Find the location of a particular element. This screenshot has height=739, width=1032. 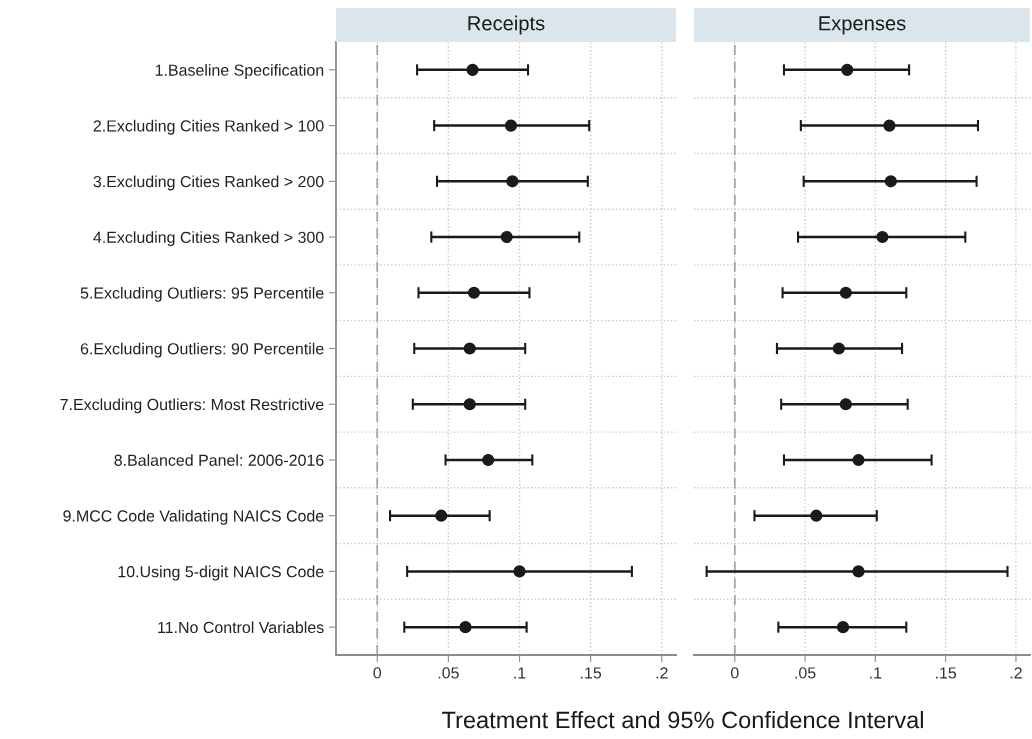

y-tick-label: 7.Excluding Outliers: Most Restrictive is located at coordinates (192, 406).